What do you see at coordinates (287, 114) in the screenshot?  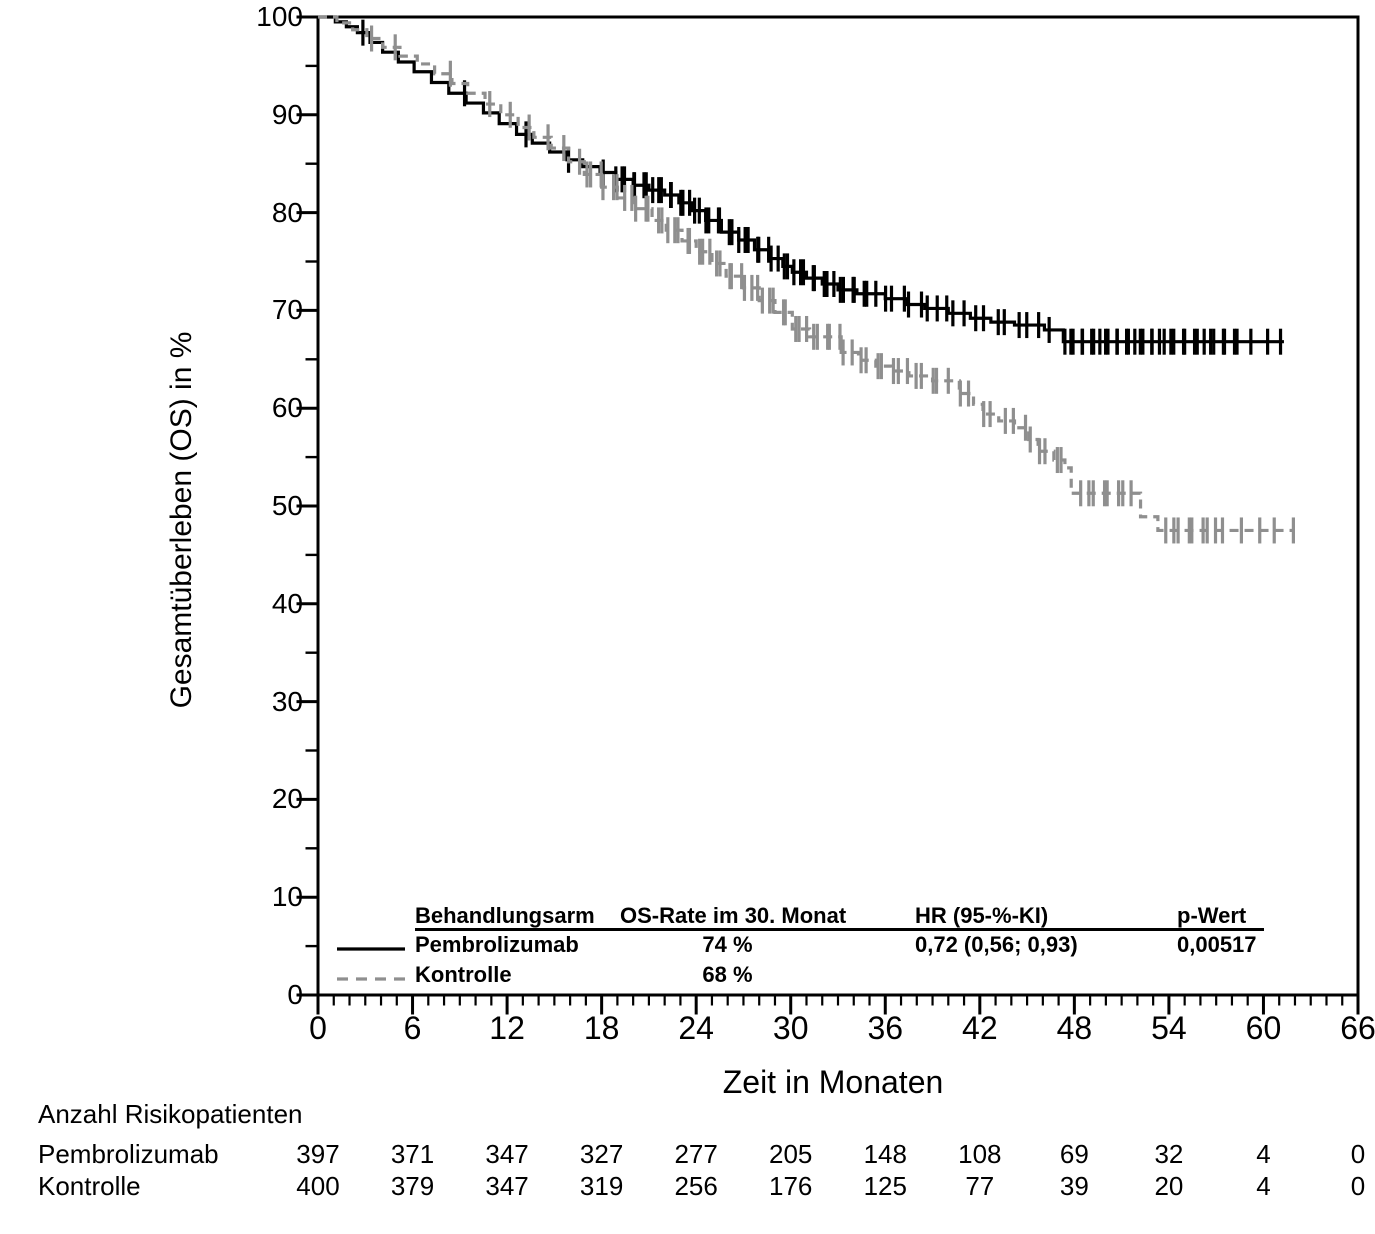 I see `y-tick-label-90: 90` at bounding box center [287, 114].